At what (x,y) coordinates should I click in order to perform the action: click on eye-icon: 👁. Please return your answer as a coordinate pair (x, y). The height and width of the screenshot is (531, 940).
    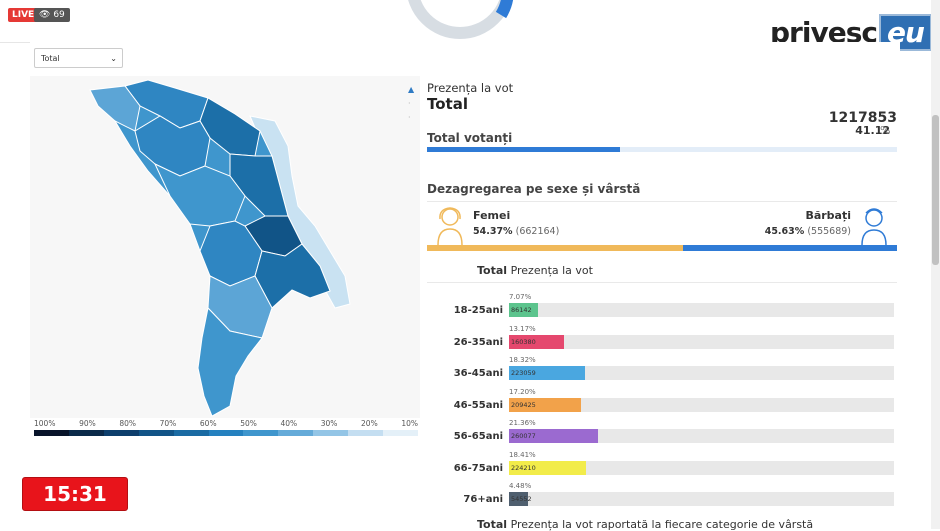
    Looking at the image, I should click on (45, 15).